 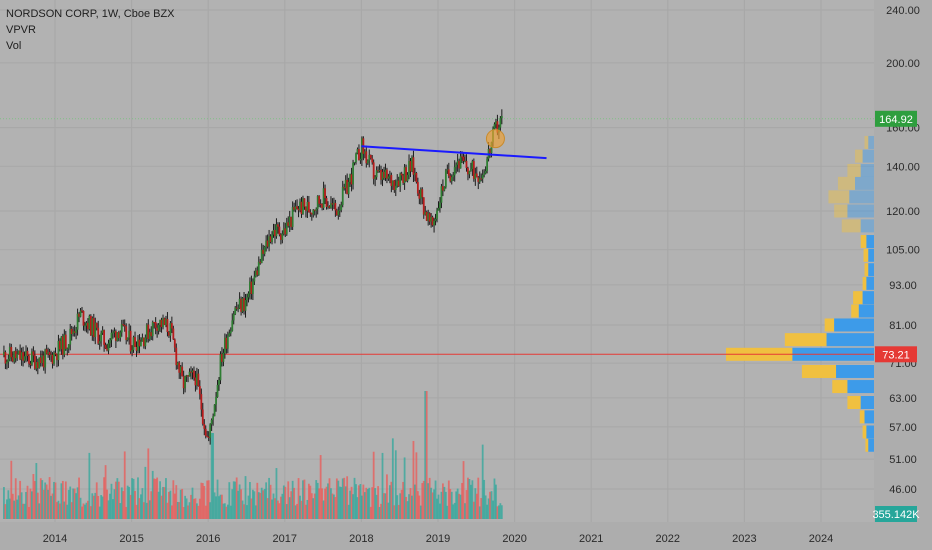 I want to click on volume-indicator-label: Vol, so click(x=14, y=46).